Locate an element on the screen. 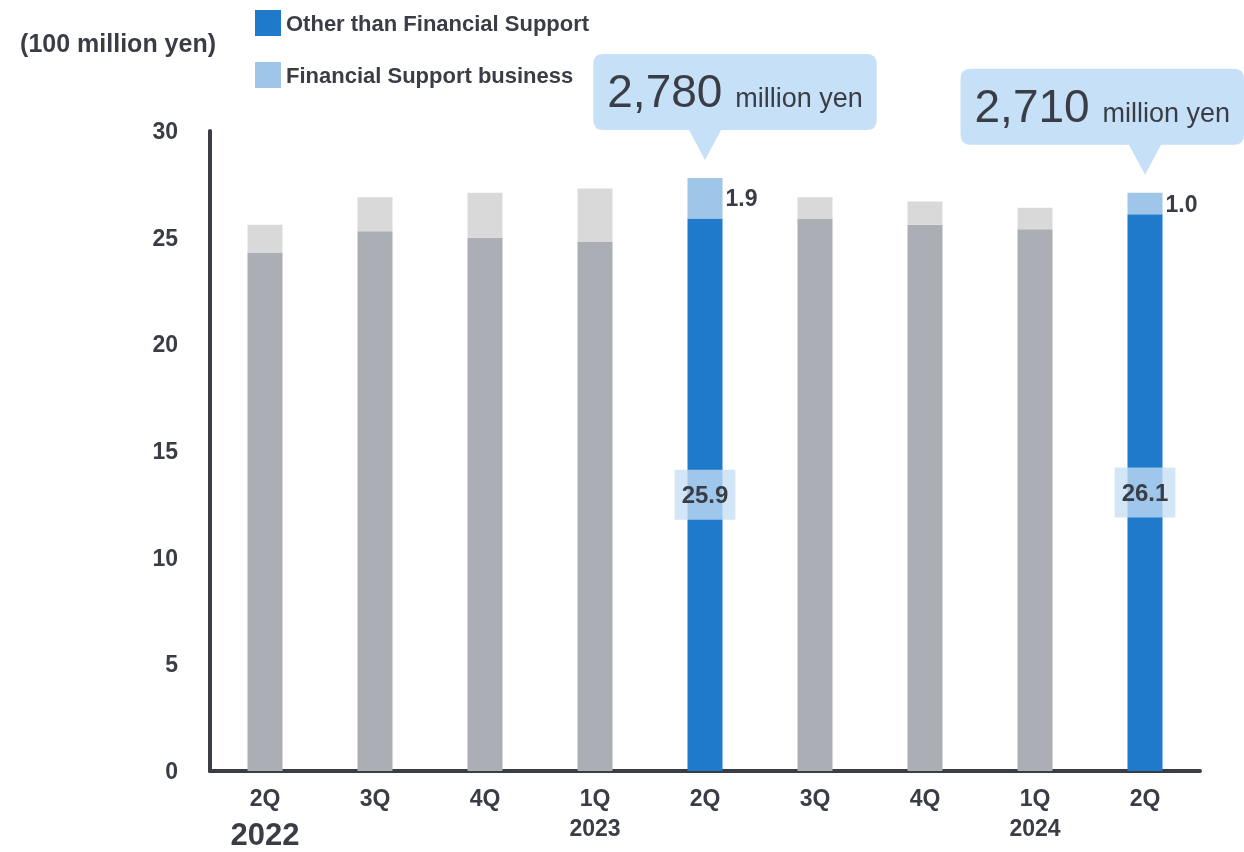  y-tick-label: 15 is located at coordinates (165, 451).